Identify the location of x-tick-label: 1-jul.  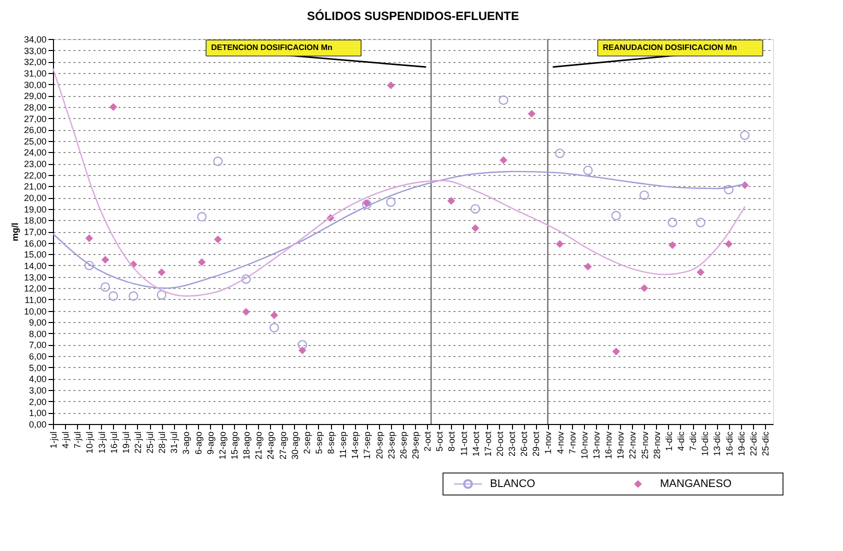
(53, 440).